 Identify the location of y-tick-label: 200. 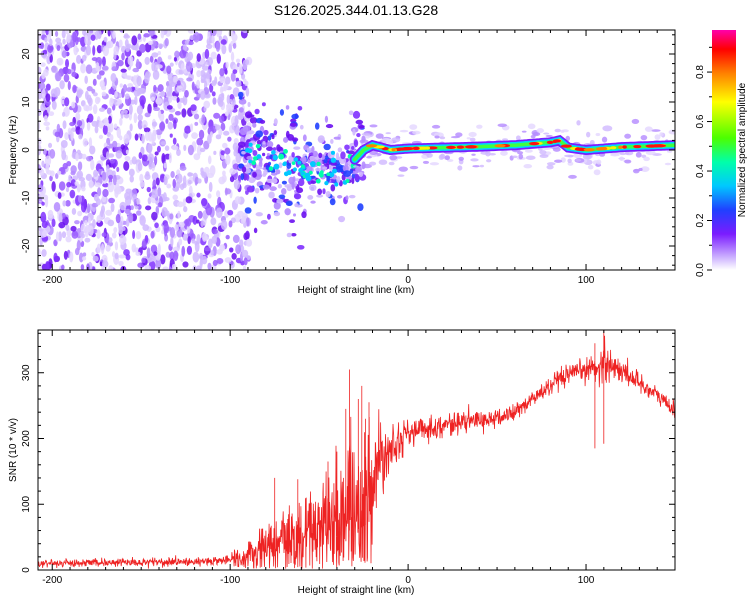
(26, 438).